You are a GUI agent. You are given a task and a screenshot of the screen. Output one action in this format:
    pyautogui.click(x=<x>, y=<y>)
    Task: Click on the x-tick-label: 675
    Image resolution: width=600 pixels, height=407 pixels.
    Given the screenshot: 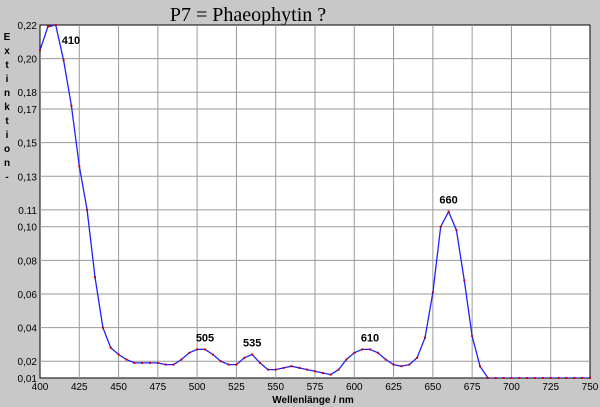 What is the action you would take?
    pyautogui.click(x=472, y=387)
    